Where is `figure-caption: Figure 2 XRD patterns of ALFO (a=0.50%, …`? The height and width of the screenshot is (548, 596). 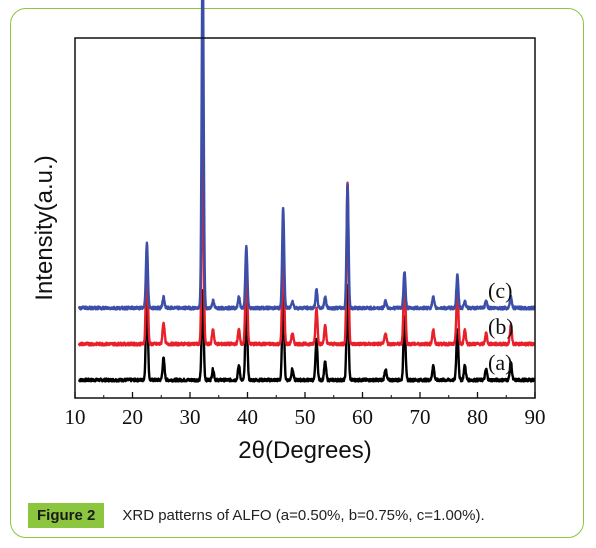 figure-caption: Figure 2 XRD patterns of ALFO (a=0.50%, … is located at coordinates (256, 515).